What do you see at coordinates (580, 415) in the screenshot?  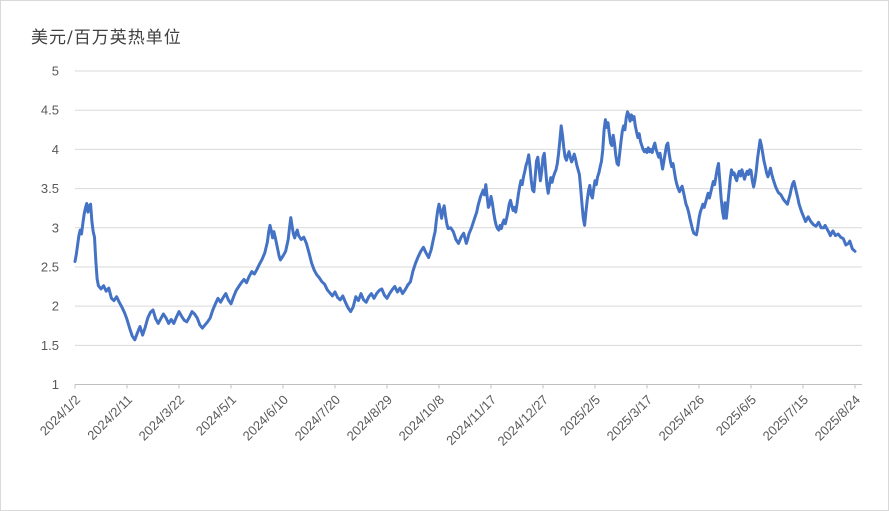 I see `x-tick-label: 2025/2/5` at bounding box center [580, 415].